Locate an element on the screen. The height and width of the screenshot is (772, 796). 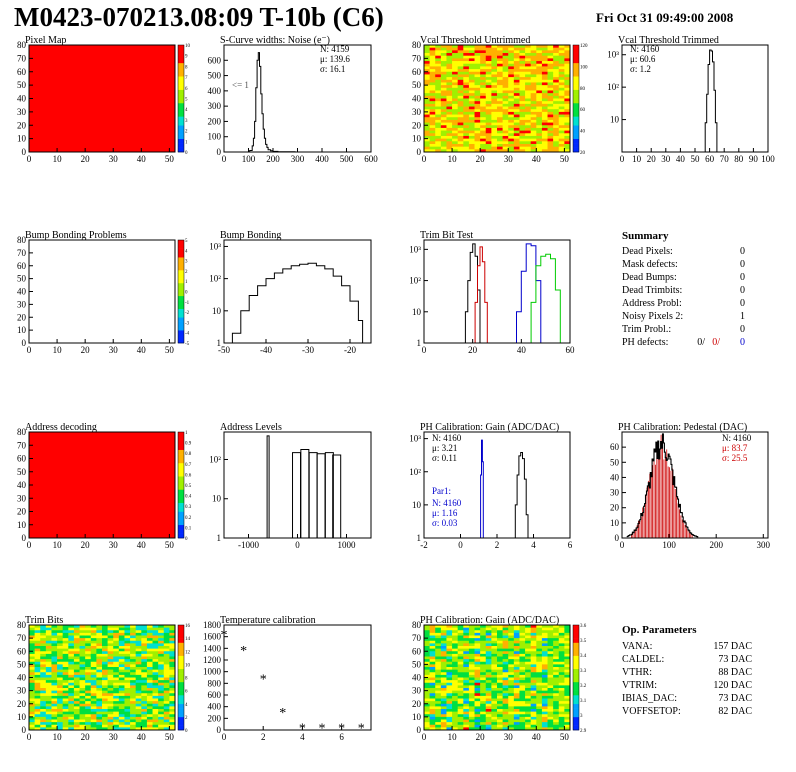
x-tick-label: 10 is located at coordinates (58, 350).